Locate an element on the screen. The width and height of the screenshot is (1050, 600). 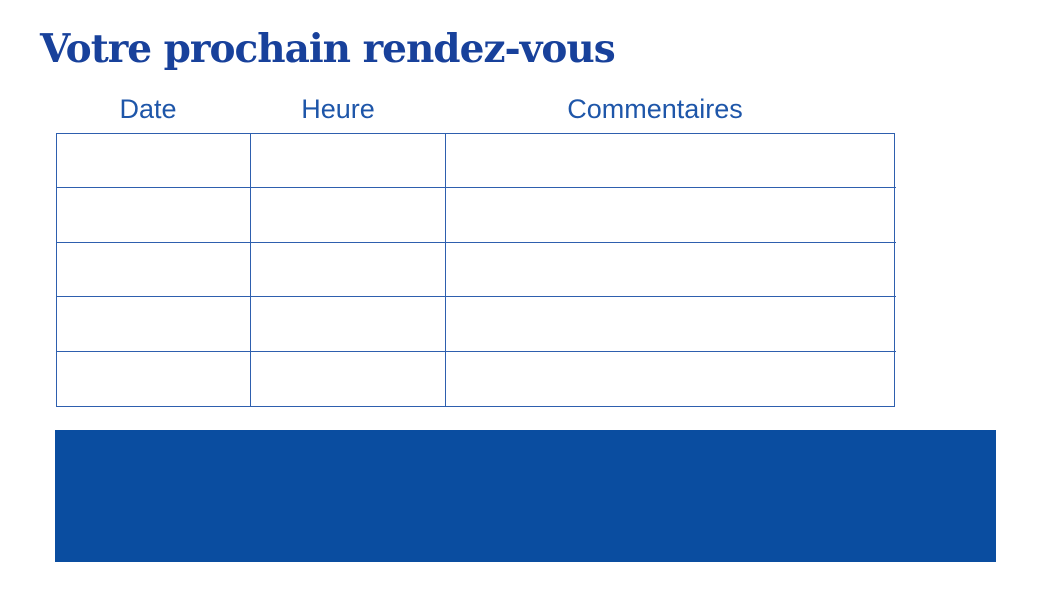
table-cell-r2-c0 is located at coordinates (154, 270).